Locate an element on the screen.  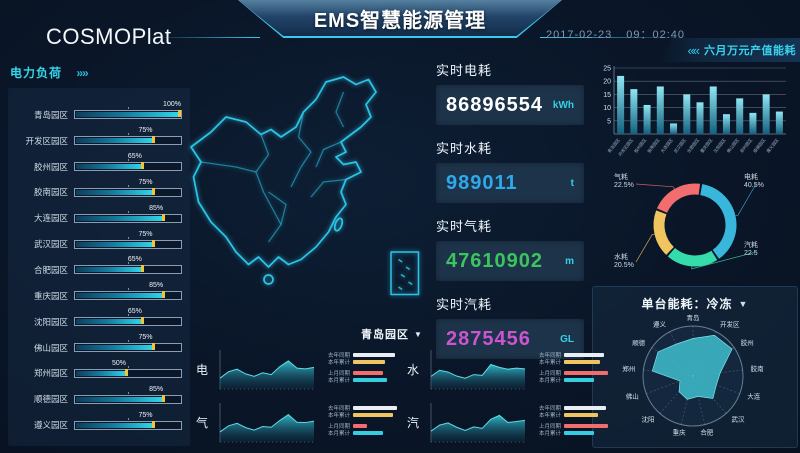
stat-label: 实时气耗 is located at coordinates (464, 226).